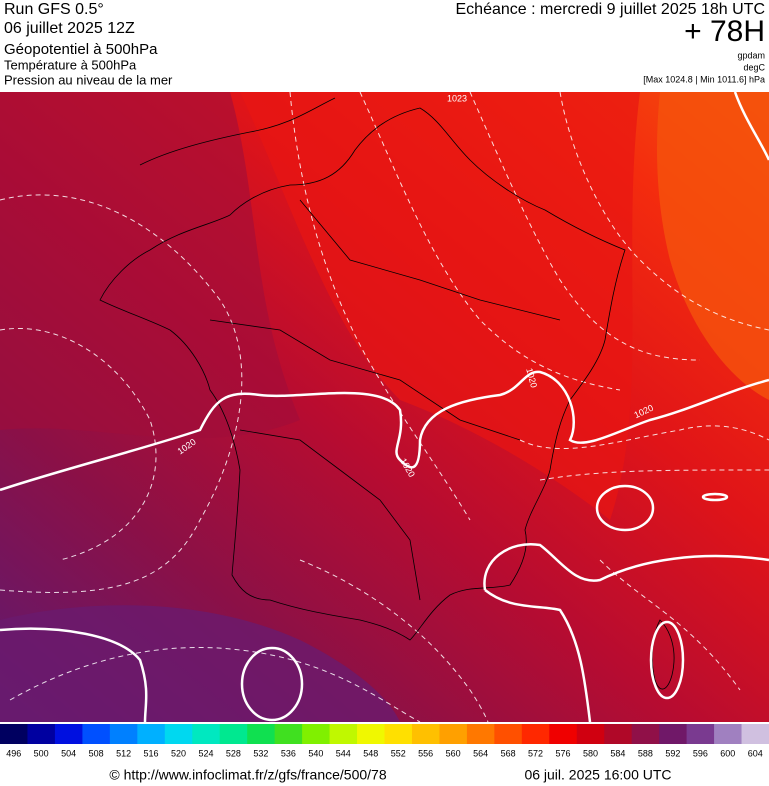  What do you see at coordinates (233, 753) in the screenshot?
I see `legend-label: 528` at bounding box center [233, 753].